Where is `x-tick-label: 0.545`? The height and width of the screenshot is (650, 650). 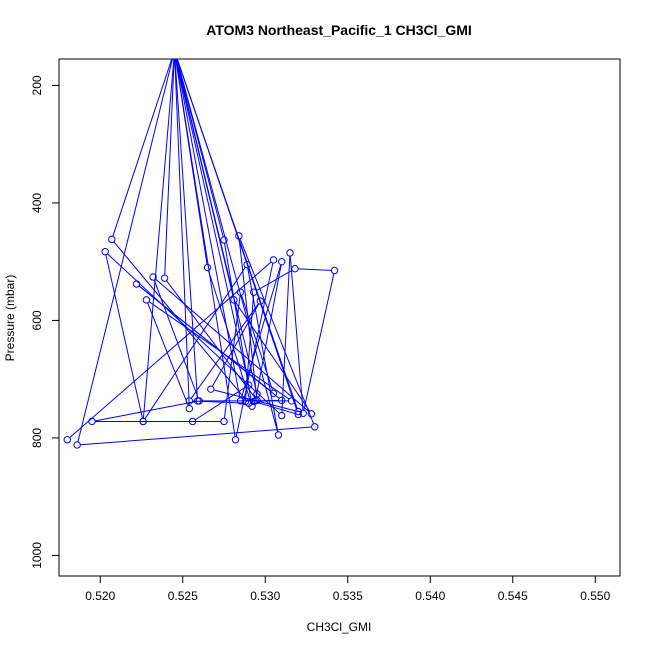
x-tick-label: 0.545 is located at coordinates (513, 596).